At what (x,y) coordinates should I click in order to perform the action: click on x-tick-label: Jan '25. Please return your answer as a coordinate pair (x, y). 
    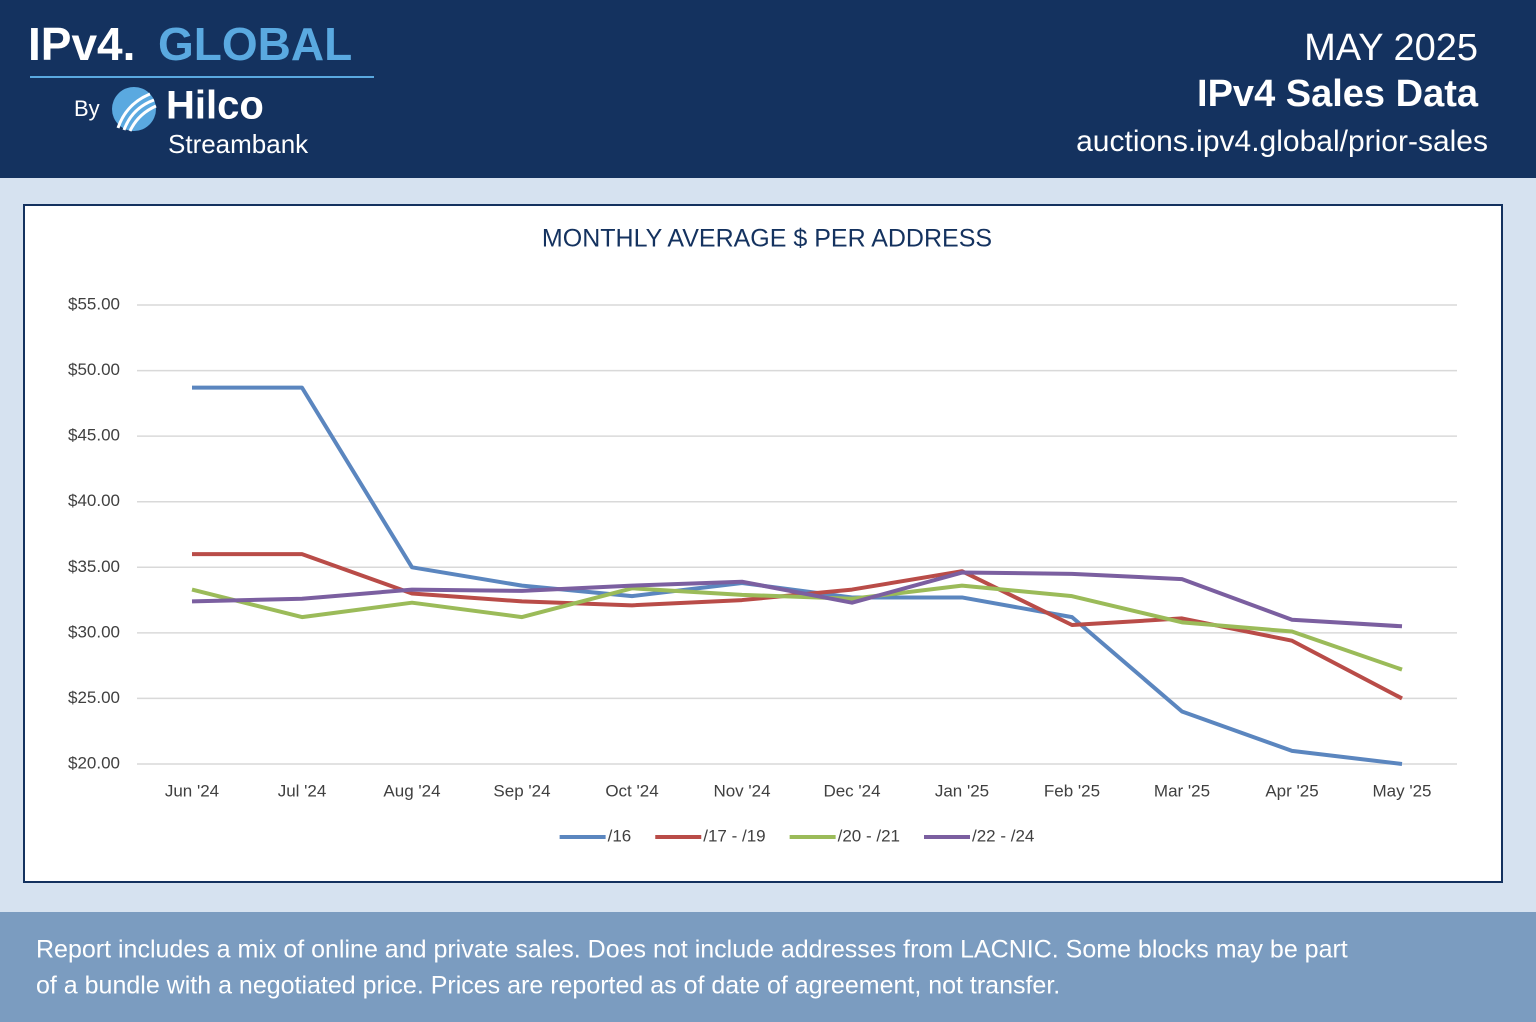
    Looking at the image, I should click on (962, 790).